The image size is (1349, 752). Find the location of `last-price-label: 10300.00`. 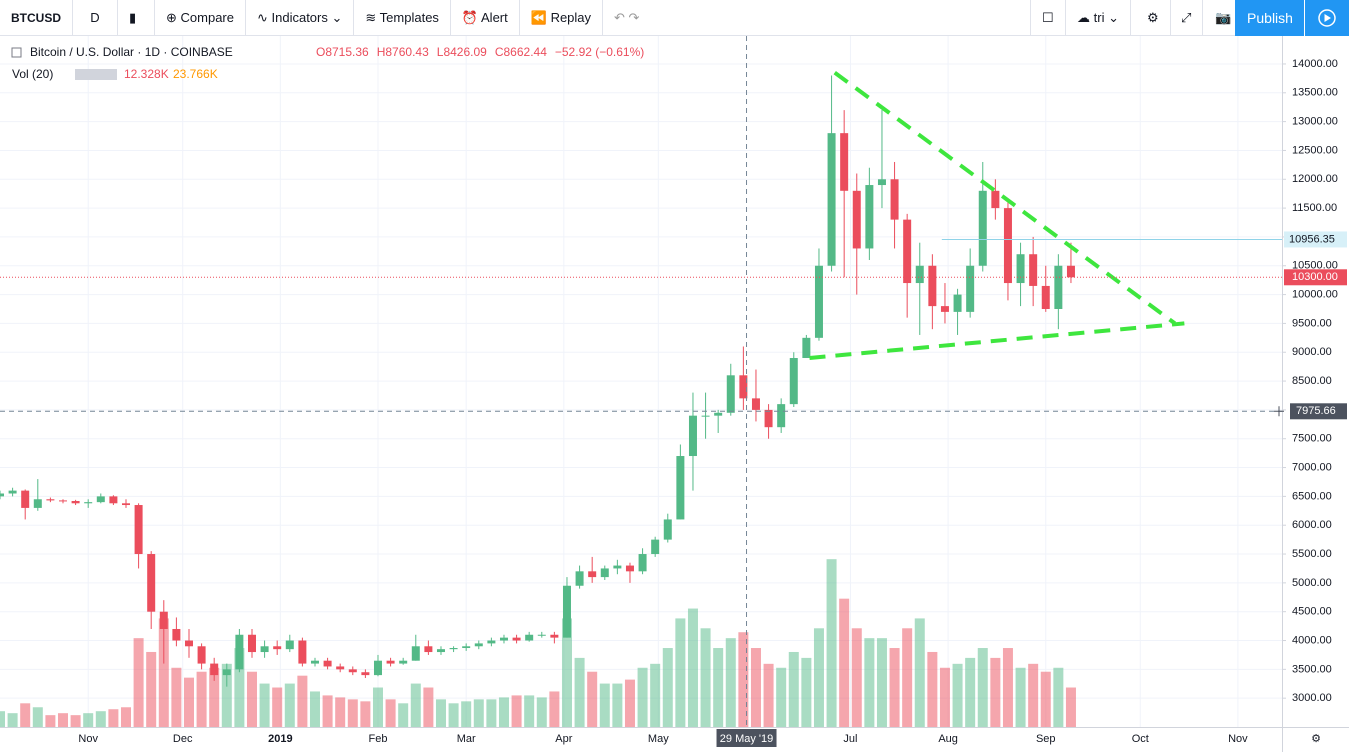

last-price-label: 10300.00 is located at coordinates (1315, 277).